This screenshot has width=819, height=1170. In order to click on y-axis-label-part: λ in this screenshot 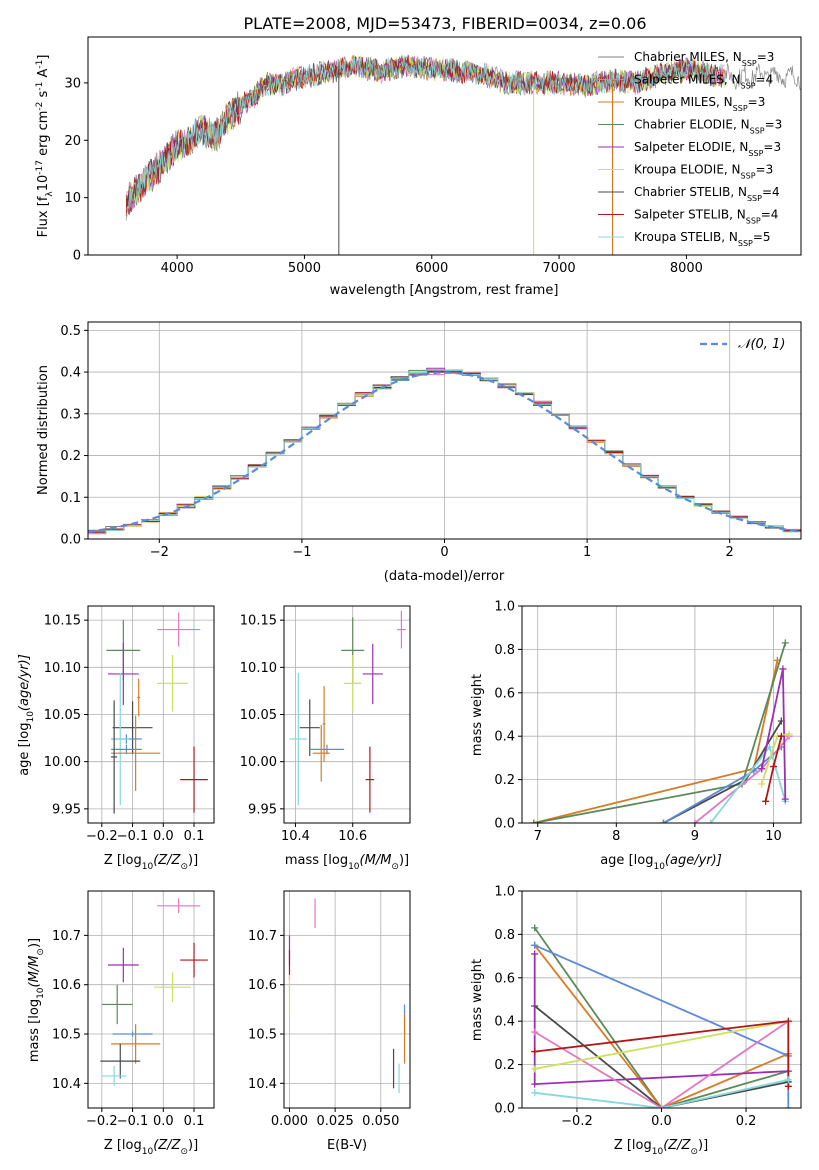, I will do `click(50, 194)`.